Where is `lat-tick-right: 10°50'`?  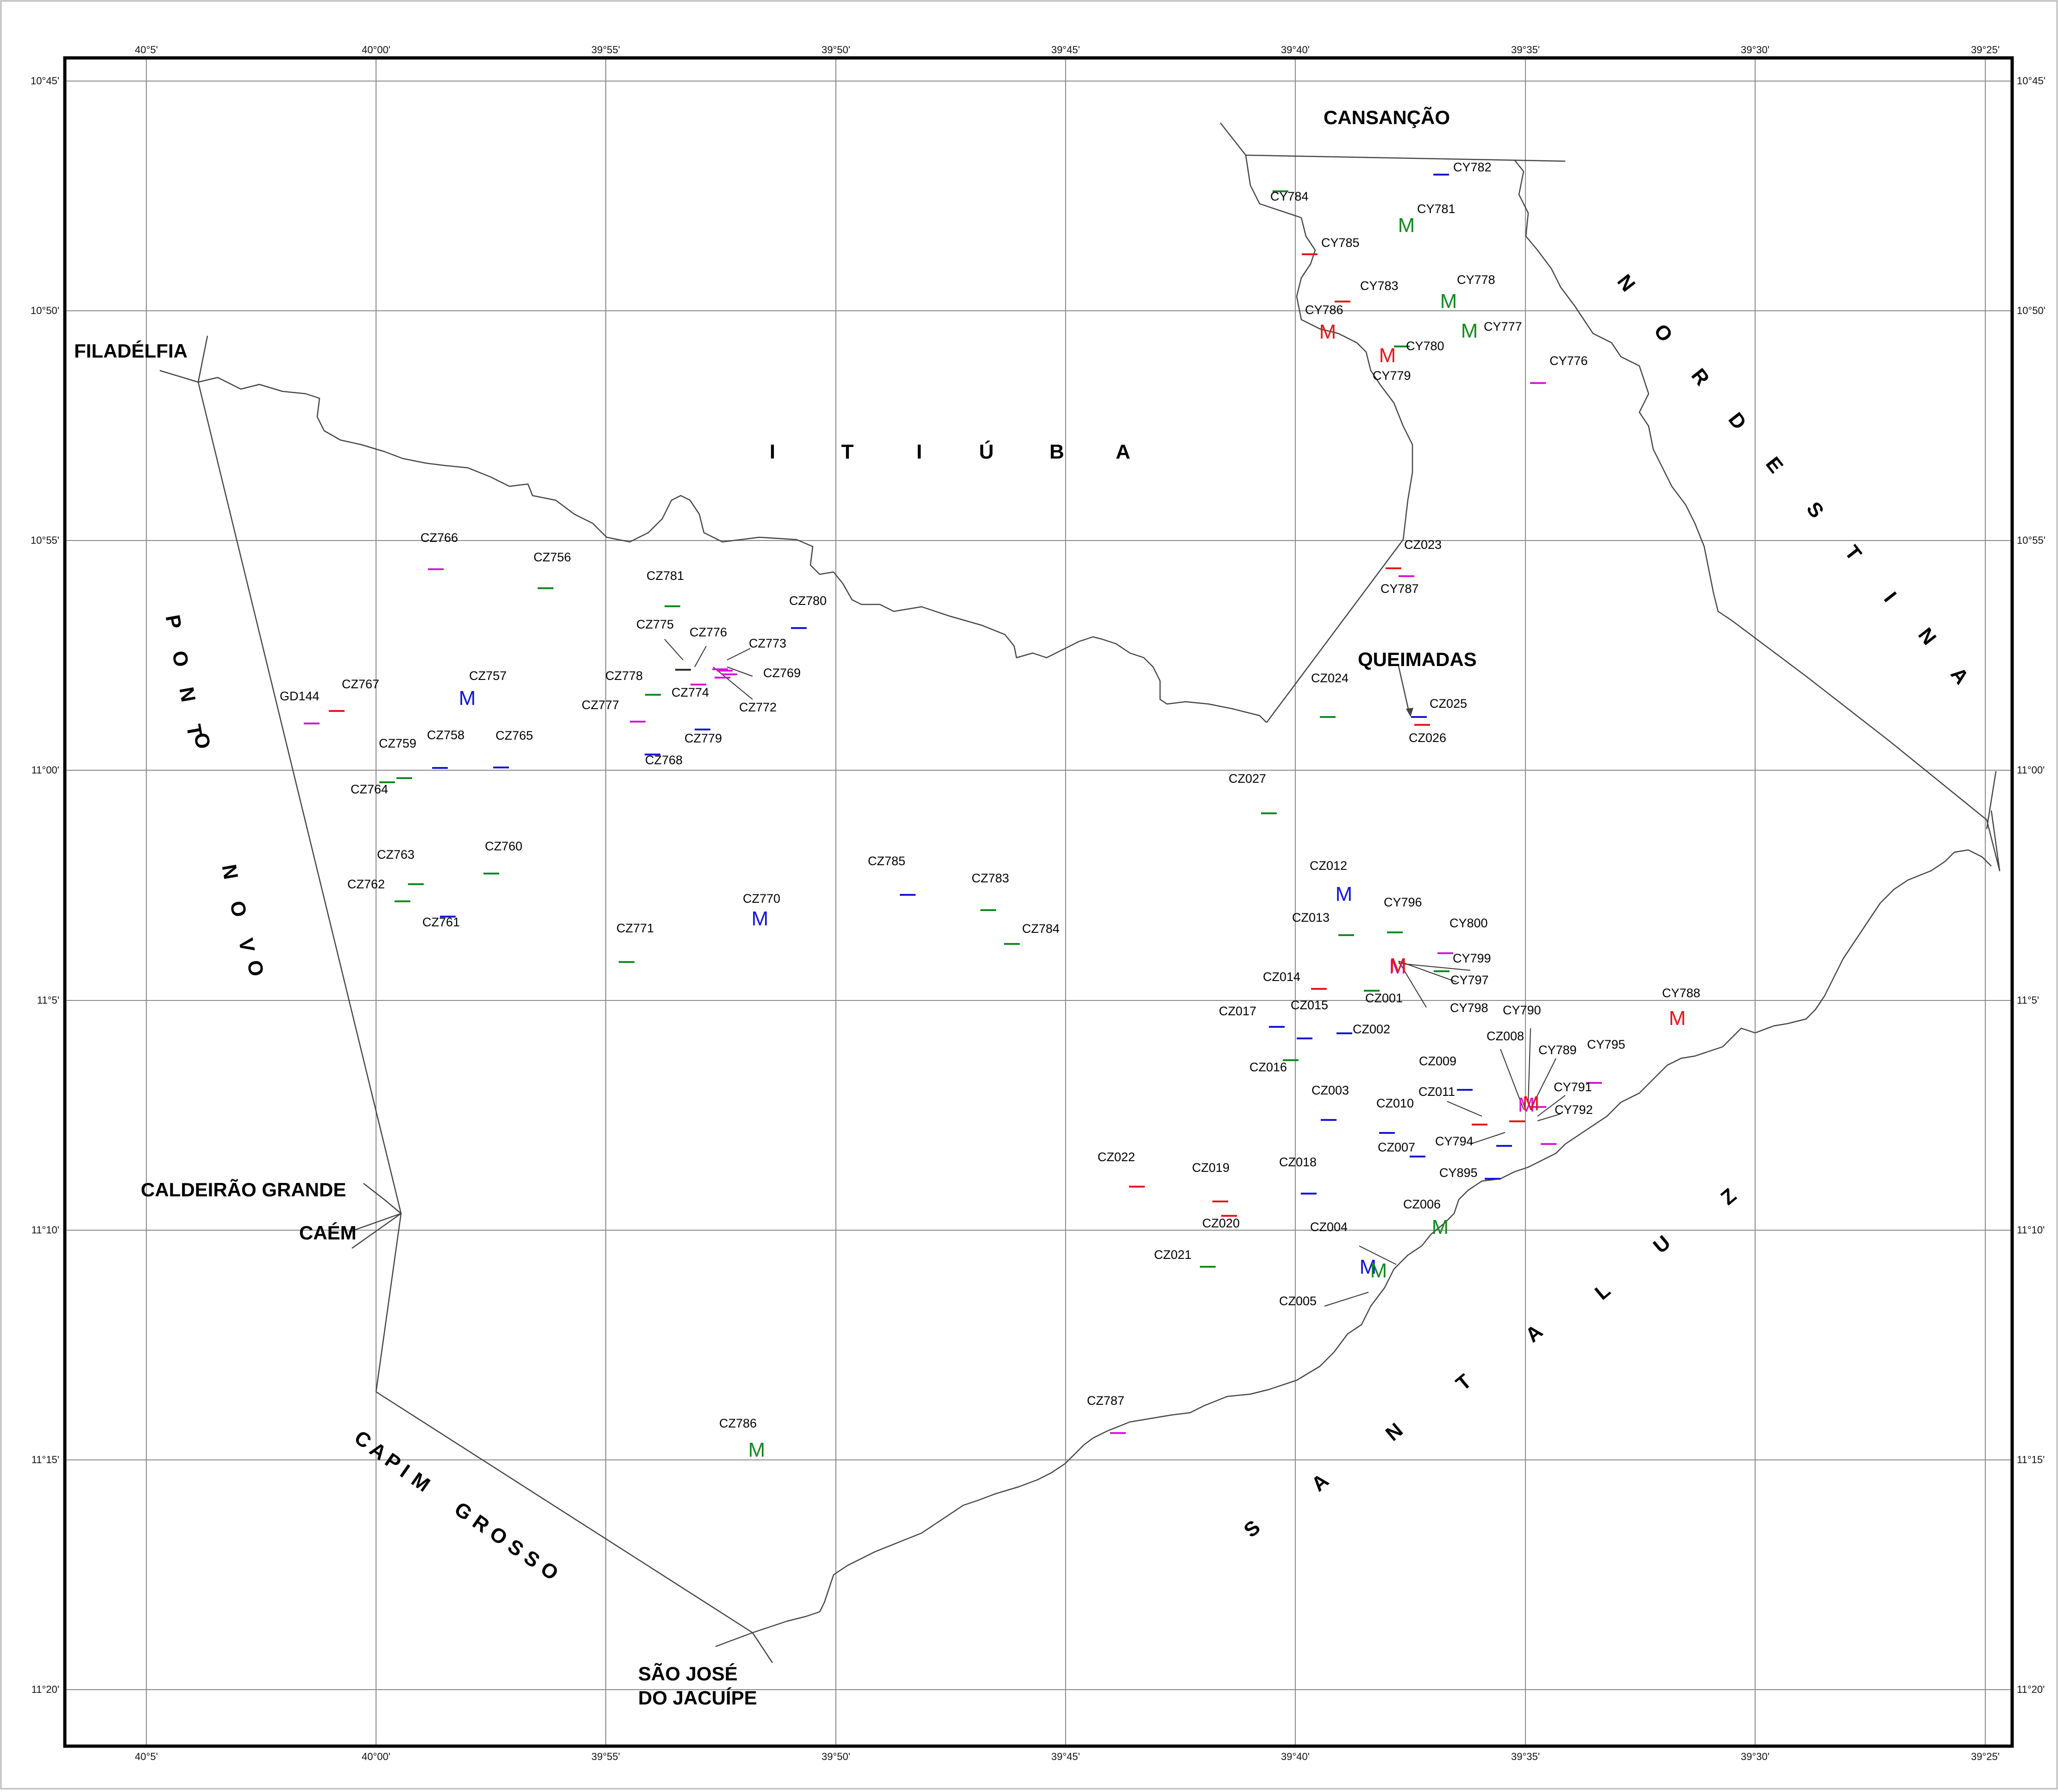 lat-tick-right: 10°50' is located at coordinates (2031, 310).